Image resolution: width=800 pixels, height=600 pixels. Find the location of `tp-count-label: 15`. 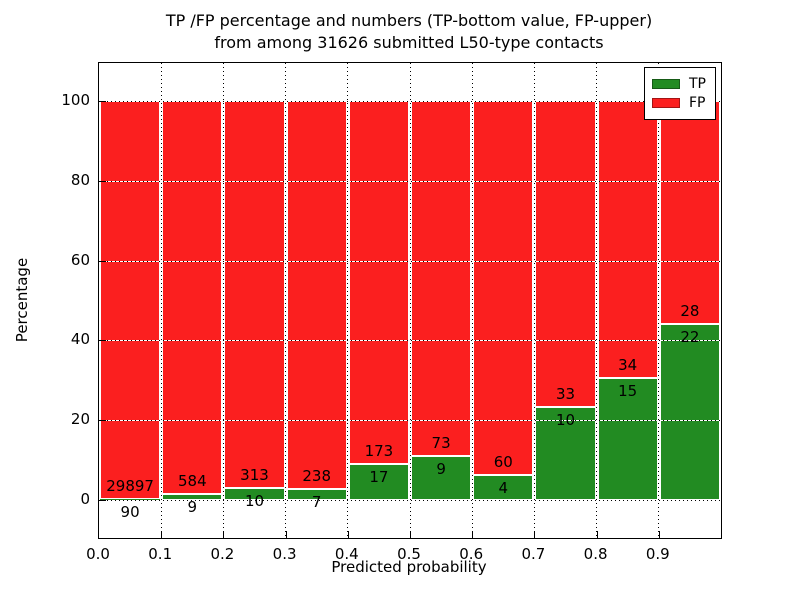

tp-count-label: 15 is located at coordinates (628, 390).